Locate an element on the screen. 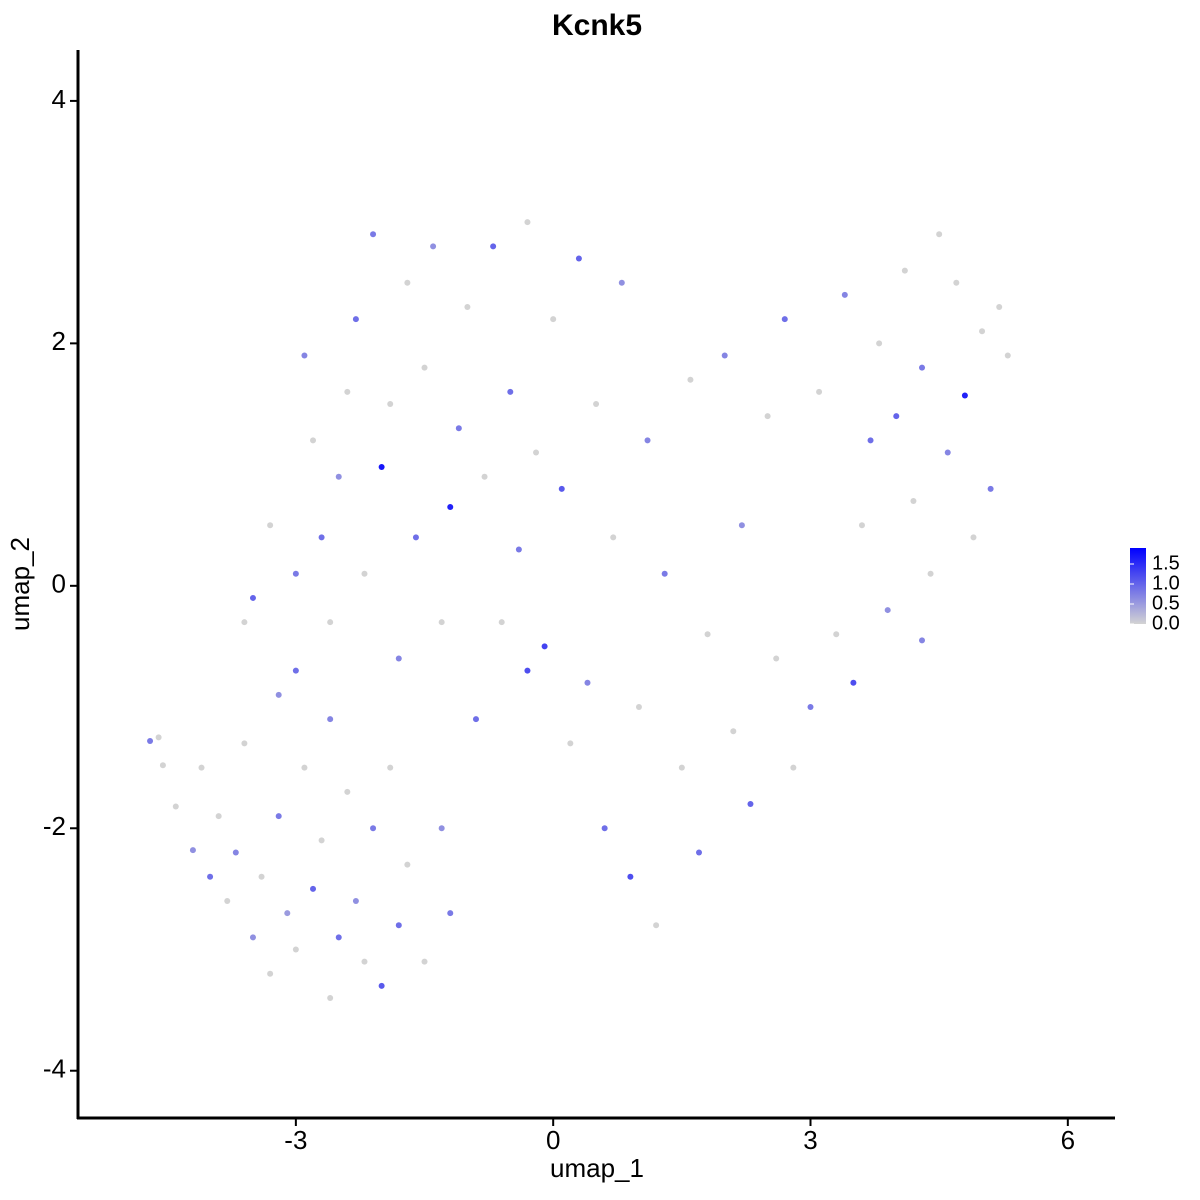 Image resolution: width=1200 pixels, height=1200 pixels. y-tick-label: 2 is located at coordinates (59, 341).